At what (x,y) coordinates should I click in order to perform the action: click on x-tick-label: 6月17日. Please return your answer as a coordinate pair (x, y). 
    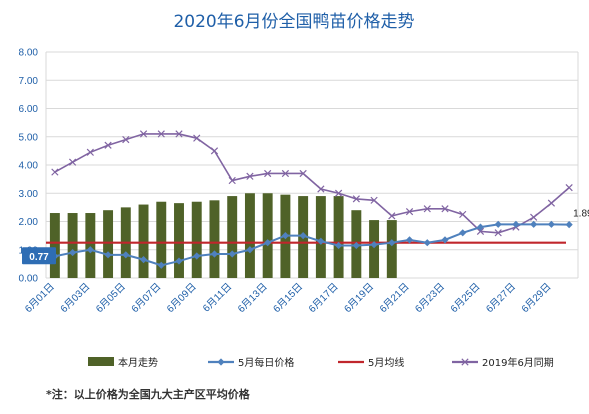
    Looking at the image, I should click on (323, 298).